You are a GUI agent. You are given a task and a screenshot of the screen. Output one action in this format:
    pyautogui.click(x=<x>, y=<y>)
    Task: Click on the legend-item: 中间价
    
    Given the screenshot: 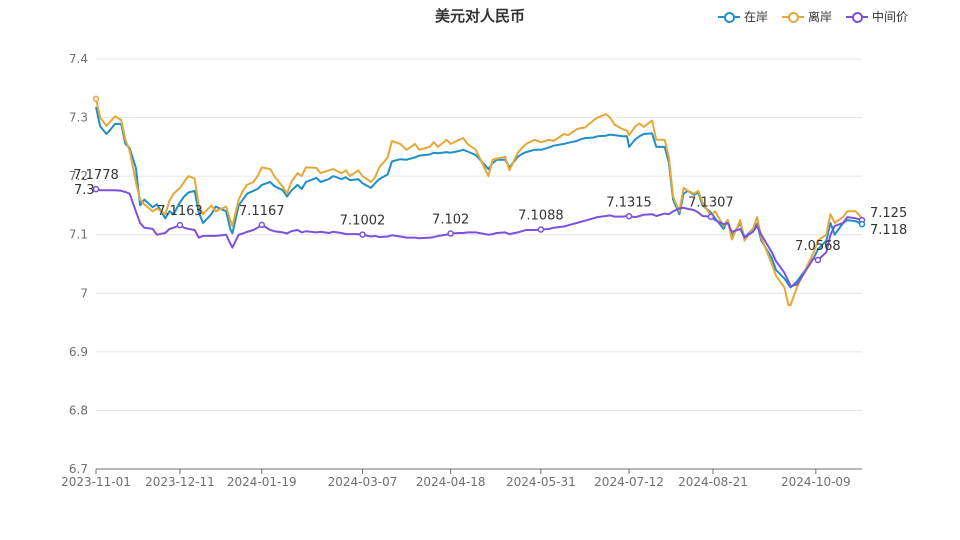 What is the action you would take?
    pyautogui.click(x=876, y=16)
    